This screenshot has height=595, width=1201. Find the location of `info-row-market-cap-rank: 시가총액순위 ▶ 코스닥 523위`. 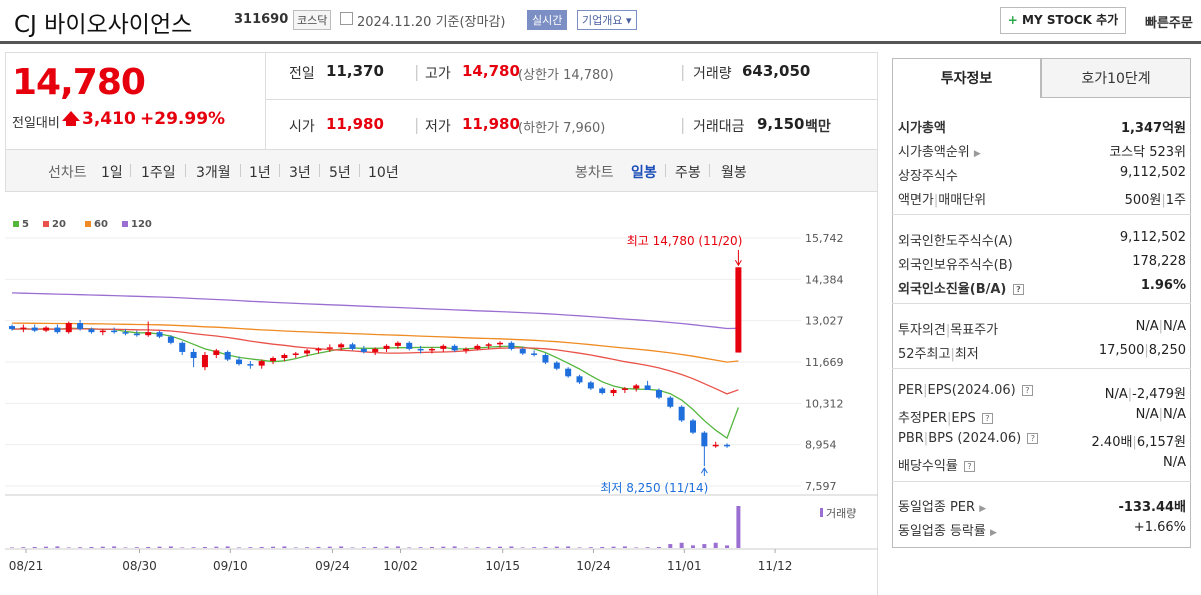

info-row-market-cap-rank: 시가총액순위 ▶ 코스닥 523위 is located at coordinates (1042, 152).